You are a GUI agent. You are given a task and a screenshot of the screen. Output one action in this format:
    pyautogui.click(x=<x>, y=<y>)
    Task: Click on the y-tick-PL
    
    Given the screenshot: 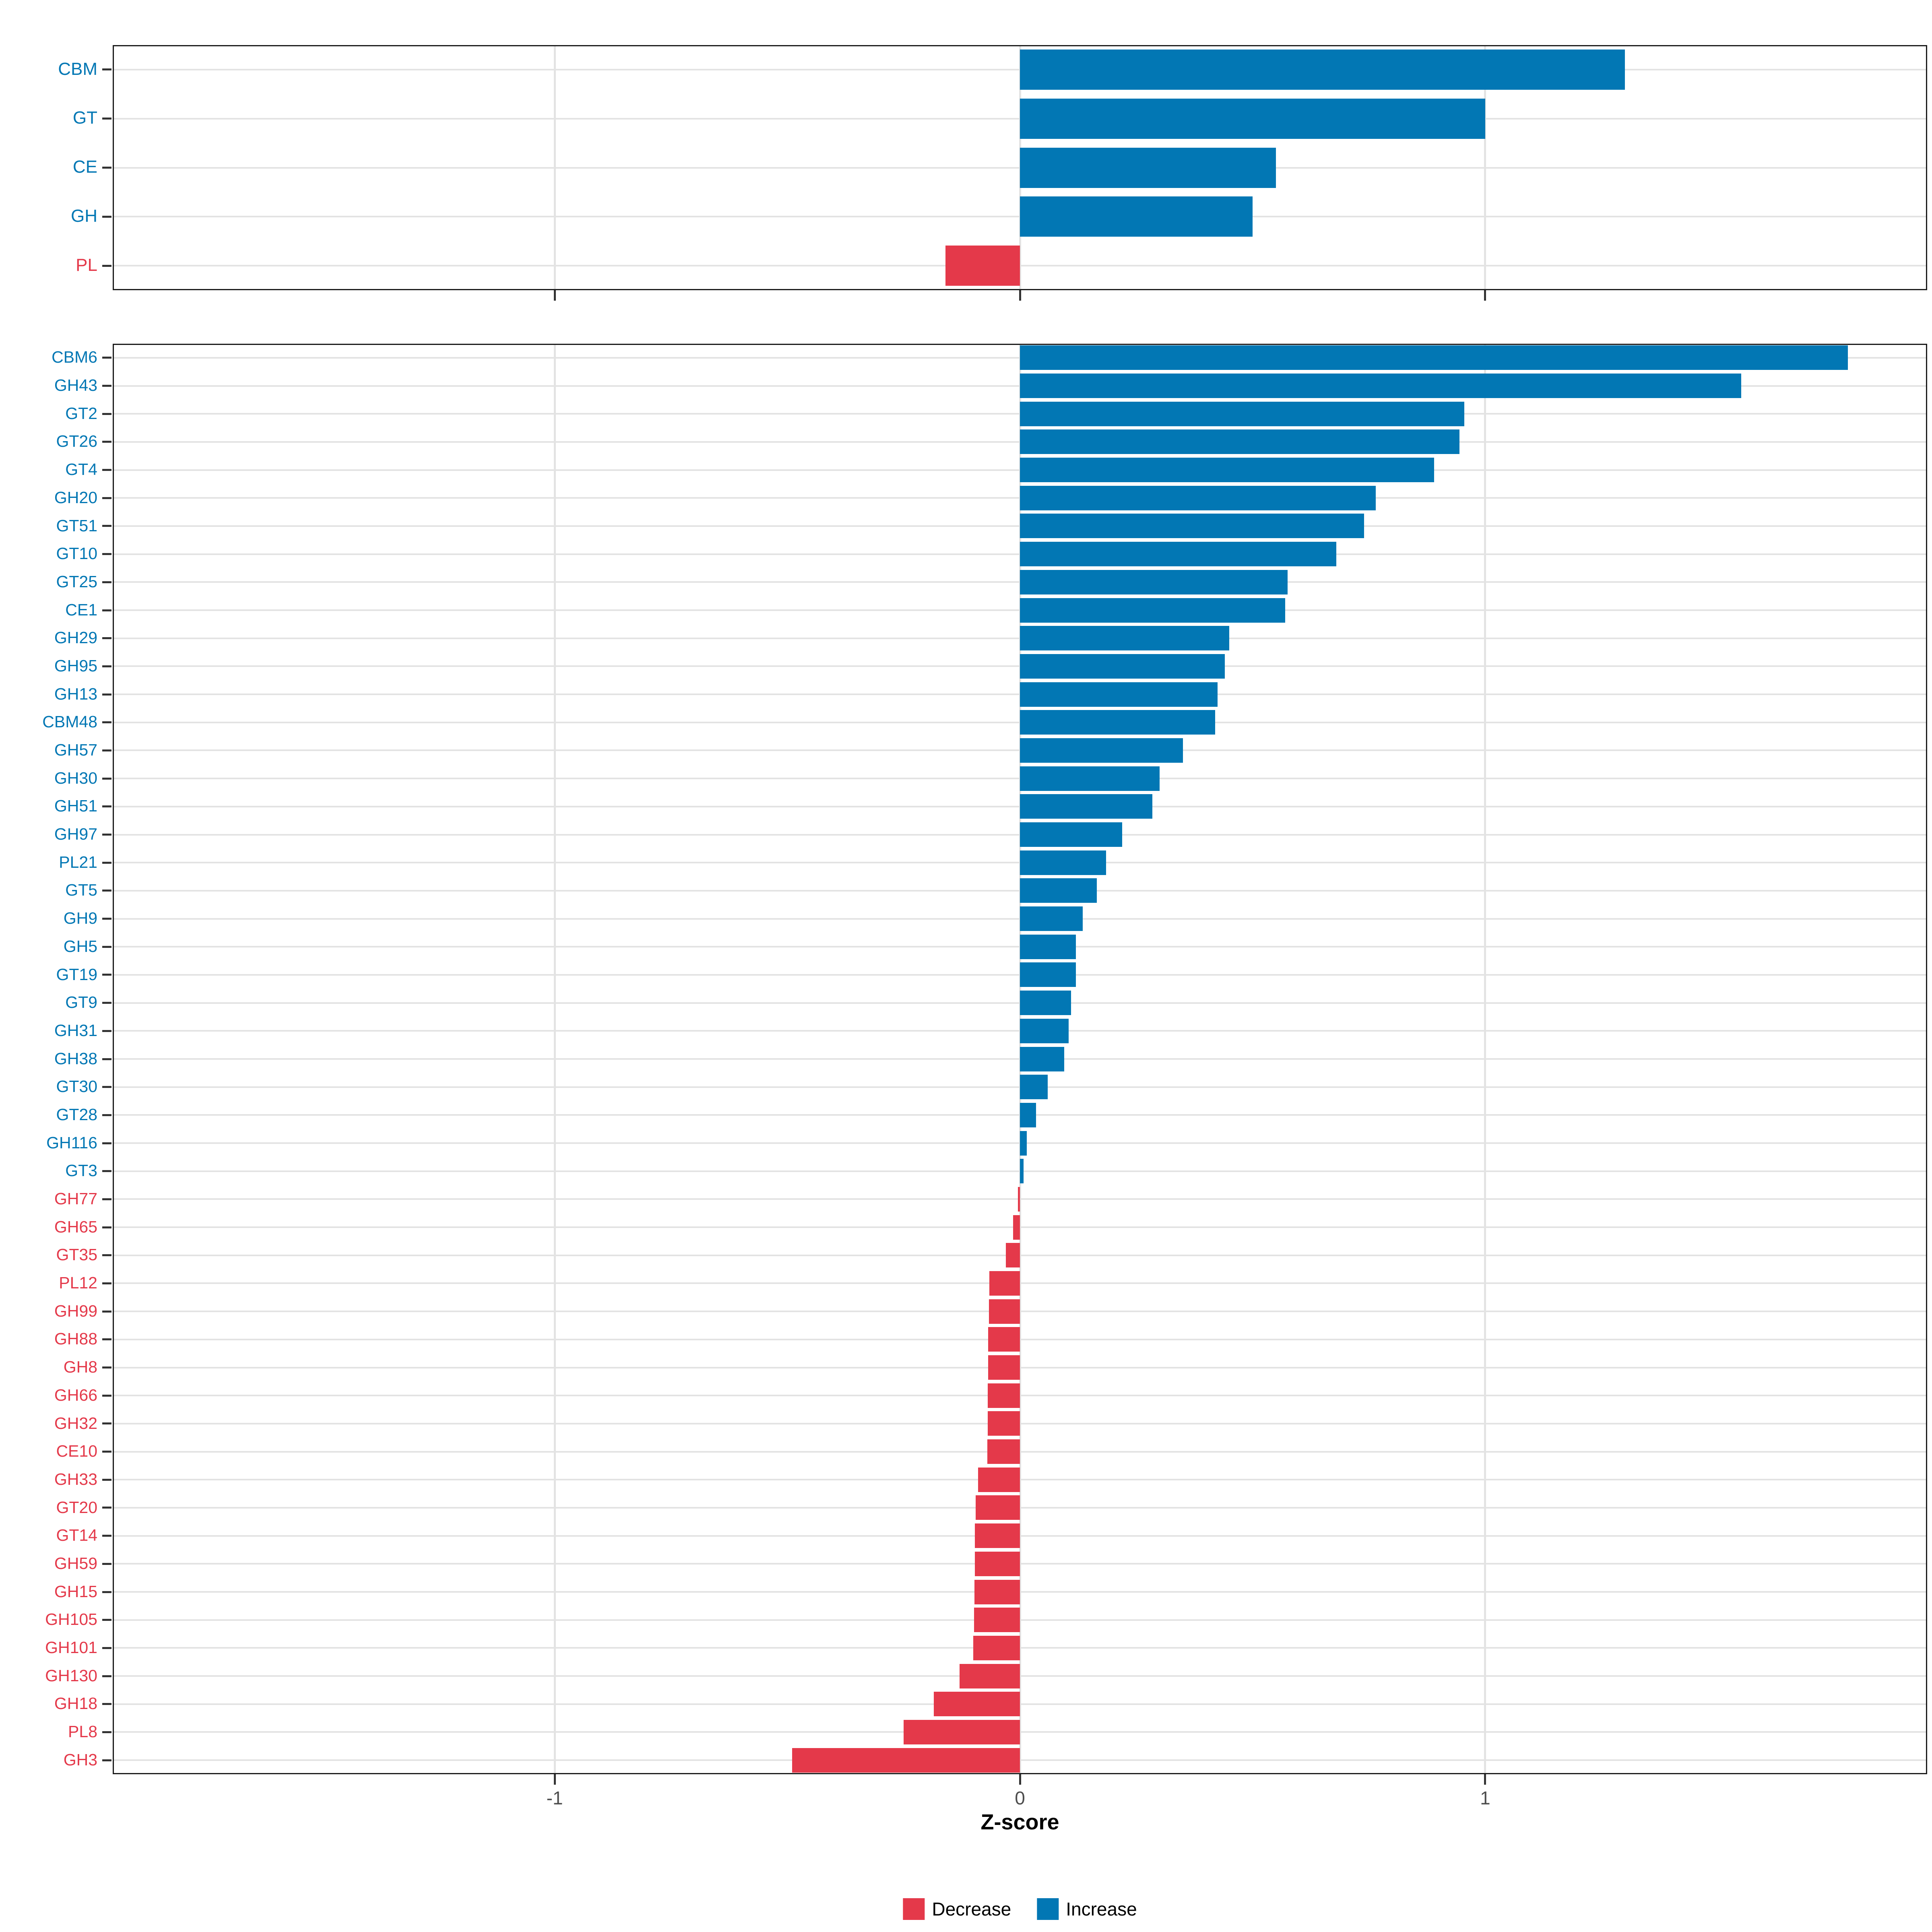 What is the action you would take?
    pyautogui.click(x=106, y=265)
    